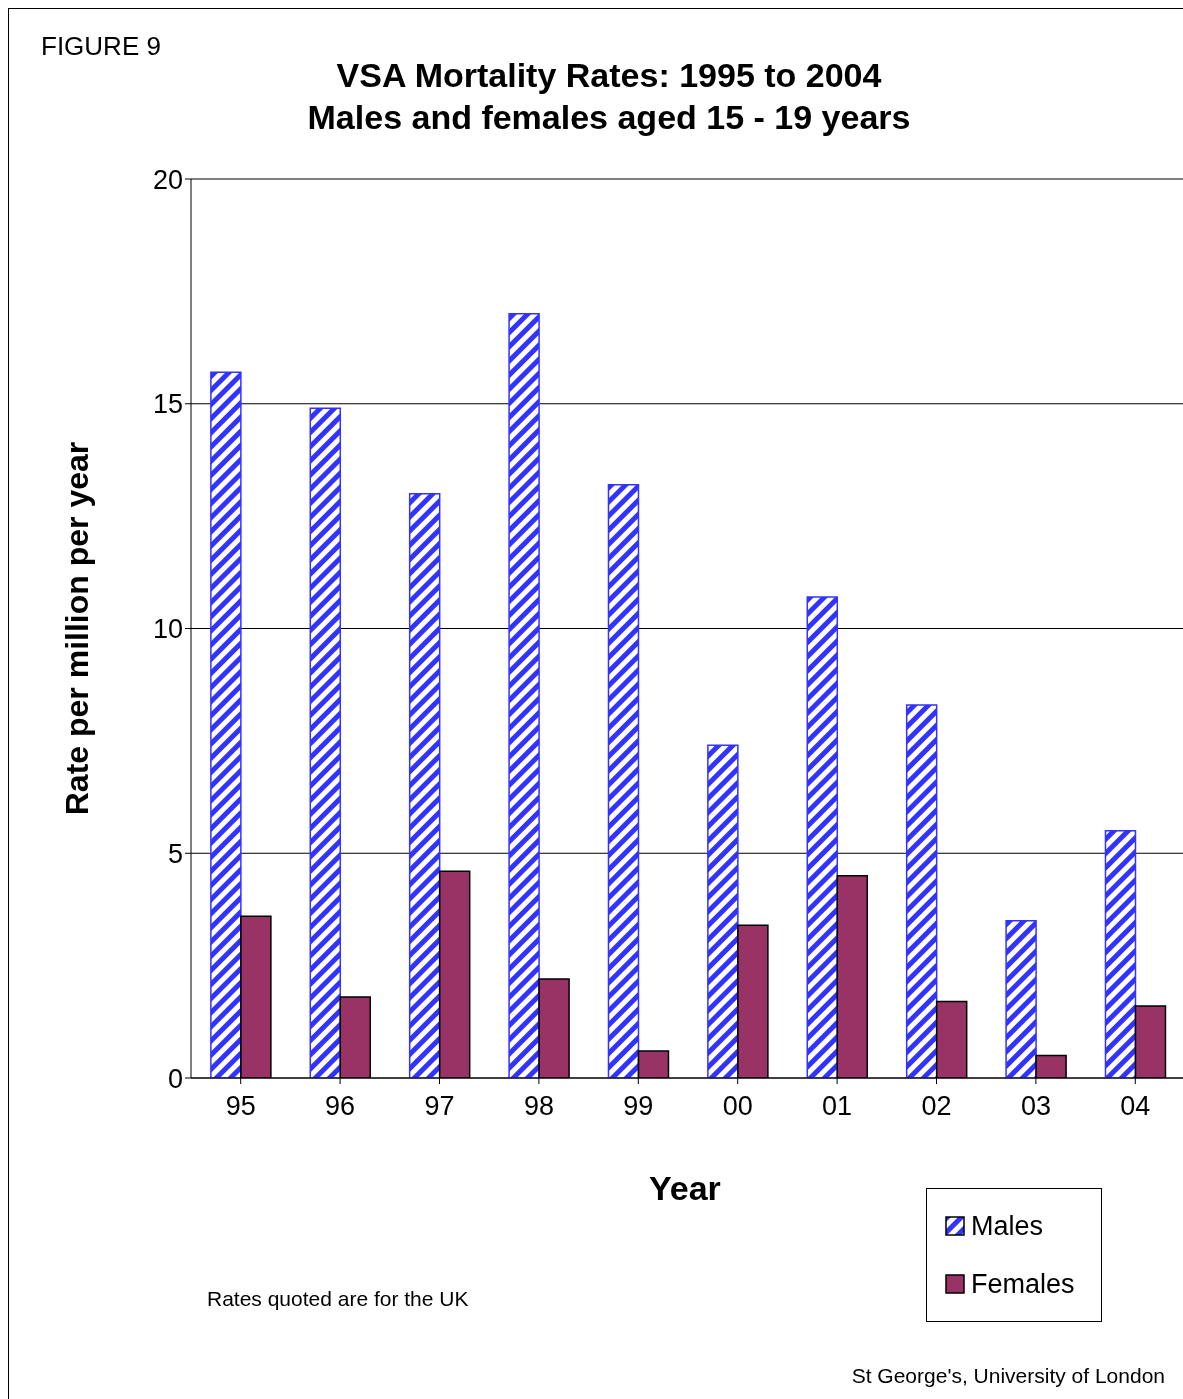 The height and width of the screenshot is (1399, 1183). I want to click on chart-title: VSA Mortality Rates: 1995 to 2004 Males and females aged 15 - 19 years, so click(609, 96).